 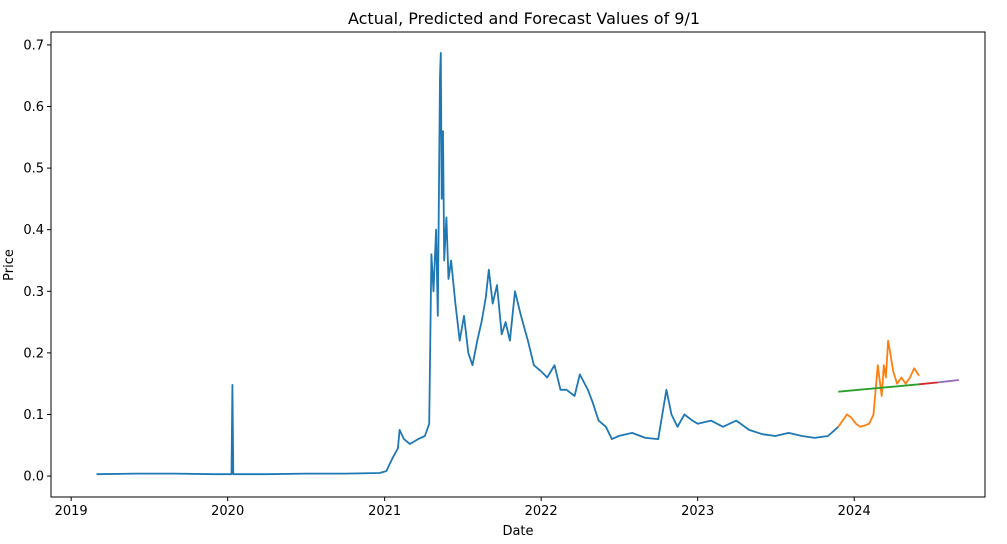 I want to click on x-tick-label: 2021, so click(x=384, y=511).